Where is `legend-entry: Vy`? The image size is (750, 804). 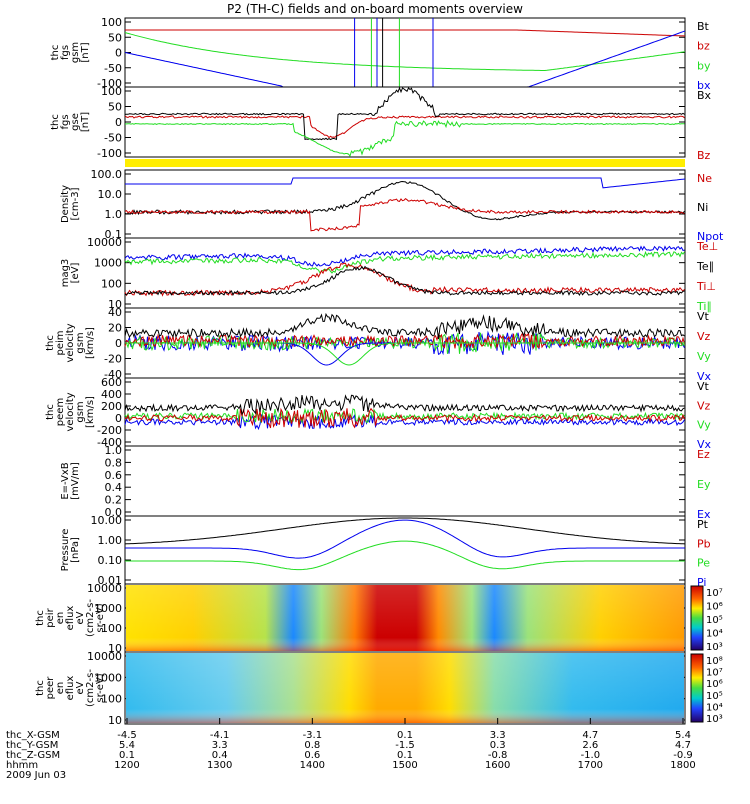
legend-entry: Vy is located at coordinates (704, 425).